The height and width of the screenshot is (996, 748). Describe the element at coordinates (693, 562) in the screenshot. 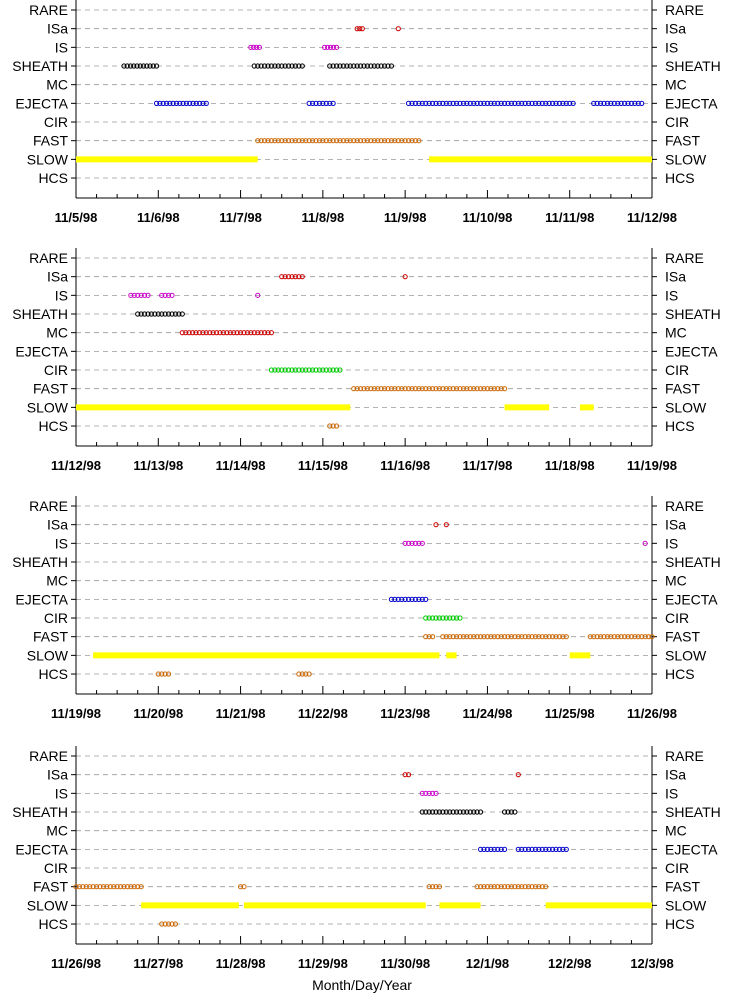

I see `category-label-right-sheath: SHEATH` at that location.